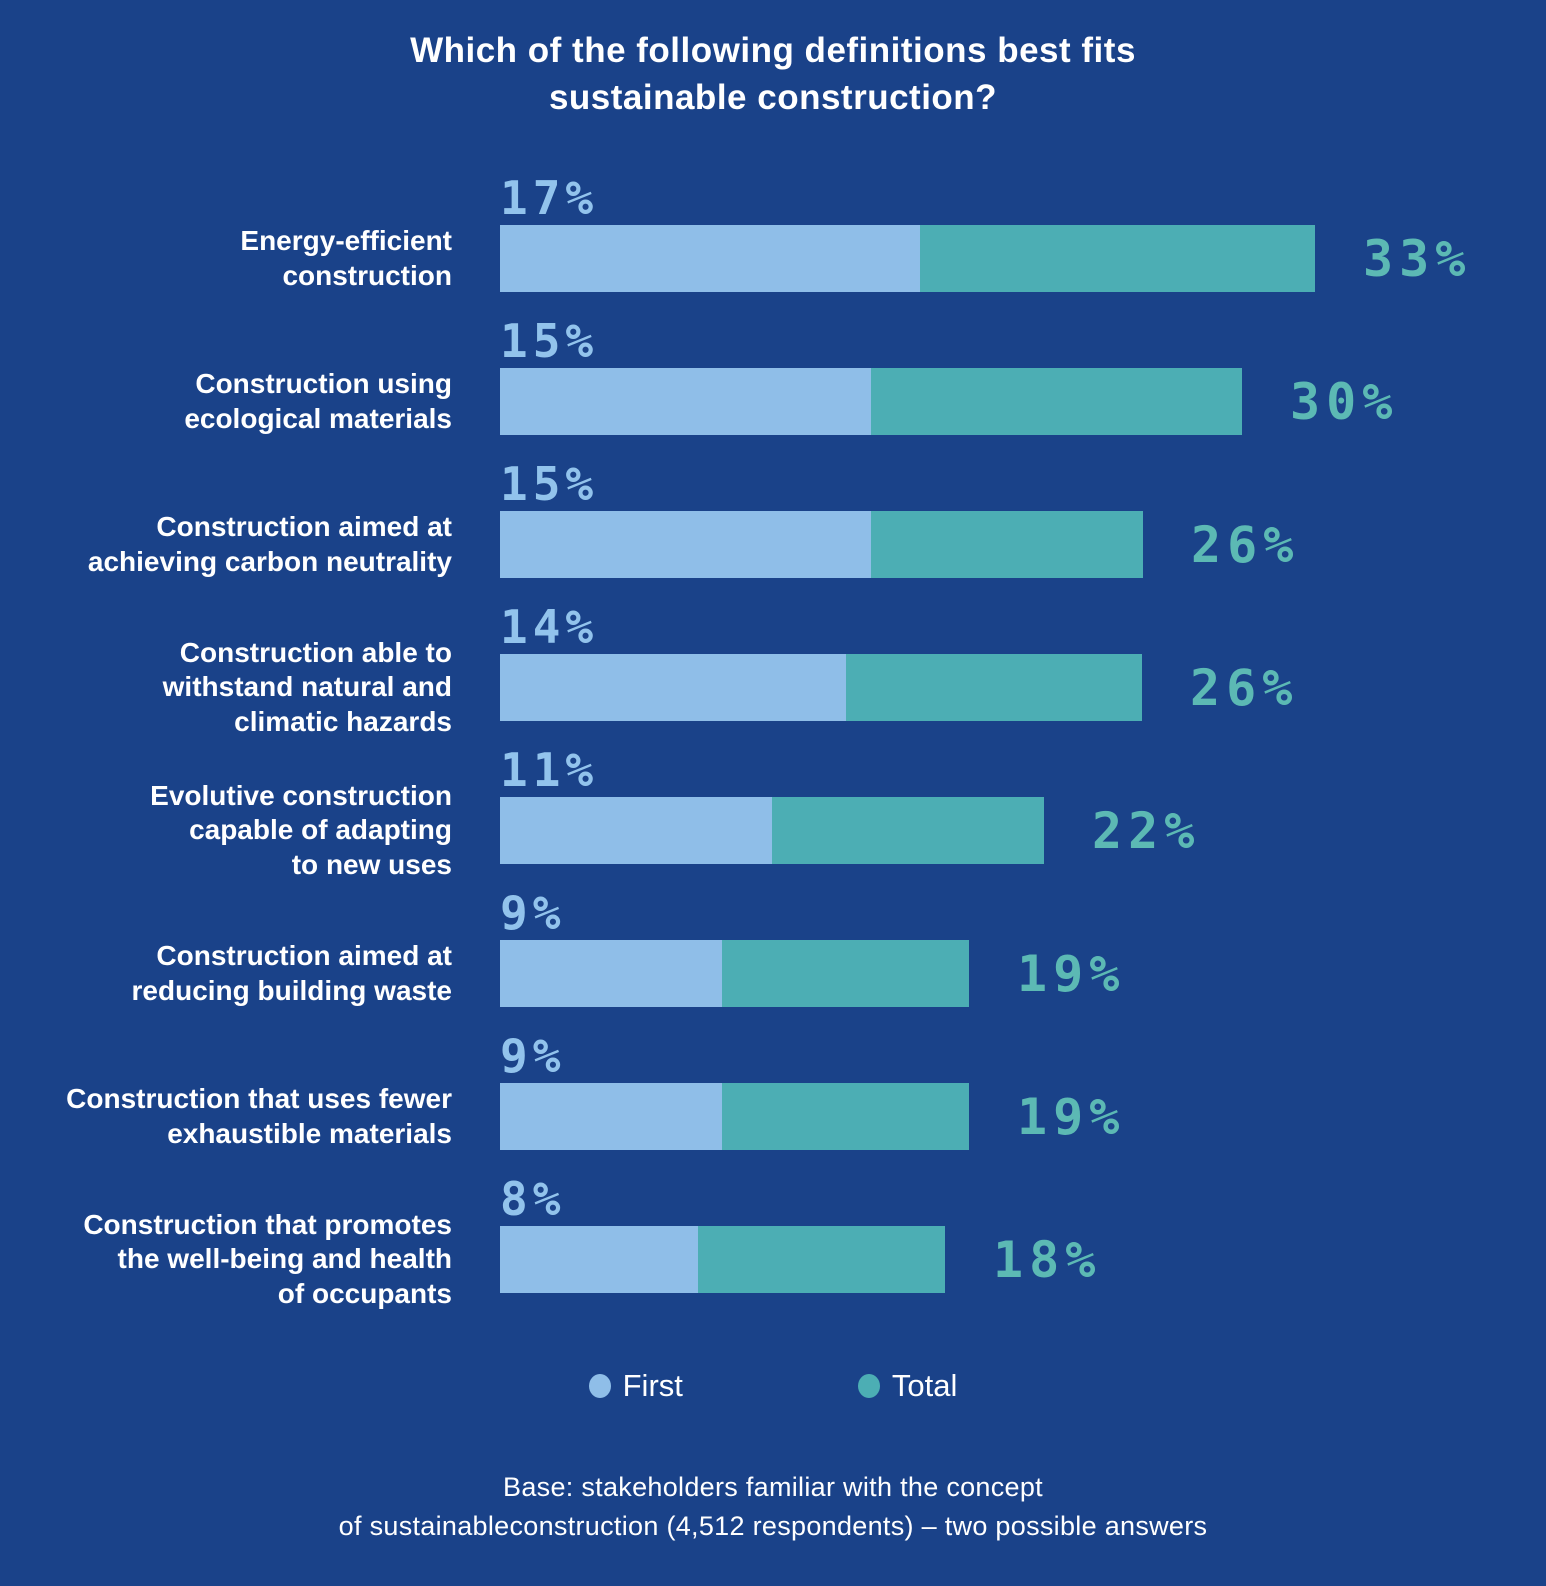  What do you see at coordinates (346, 258) in the screenshot?
I see `category-label: Energy-efficient construction` at bounding box center [346, 258].